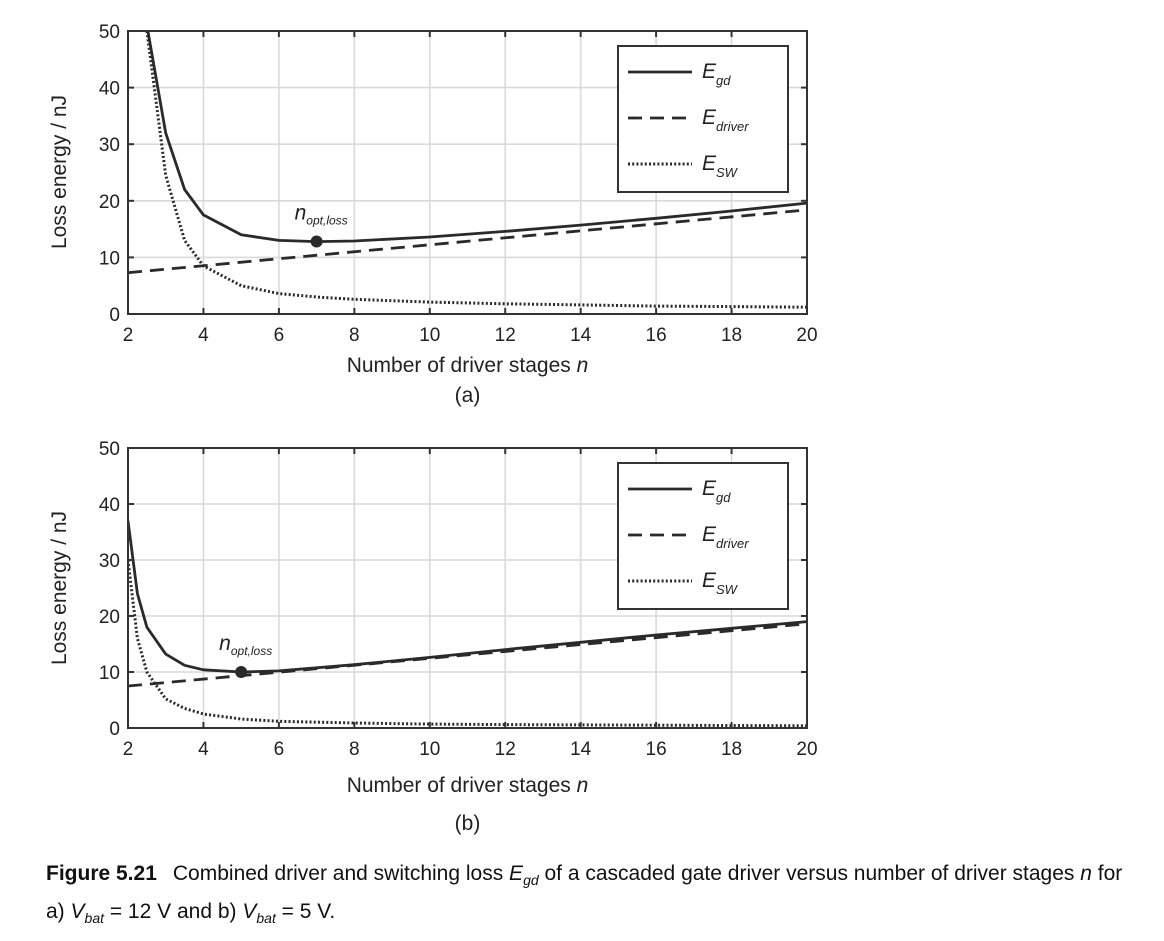 The width and height of the screenshot is (1164, 941). I want to click on caption-text-1: Combined driver and switching loss, so click(341, 873).